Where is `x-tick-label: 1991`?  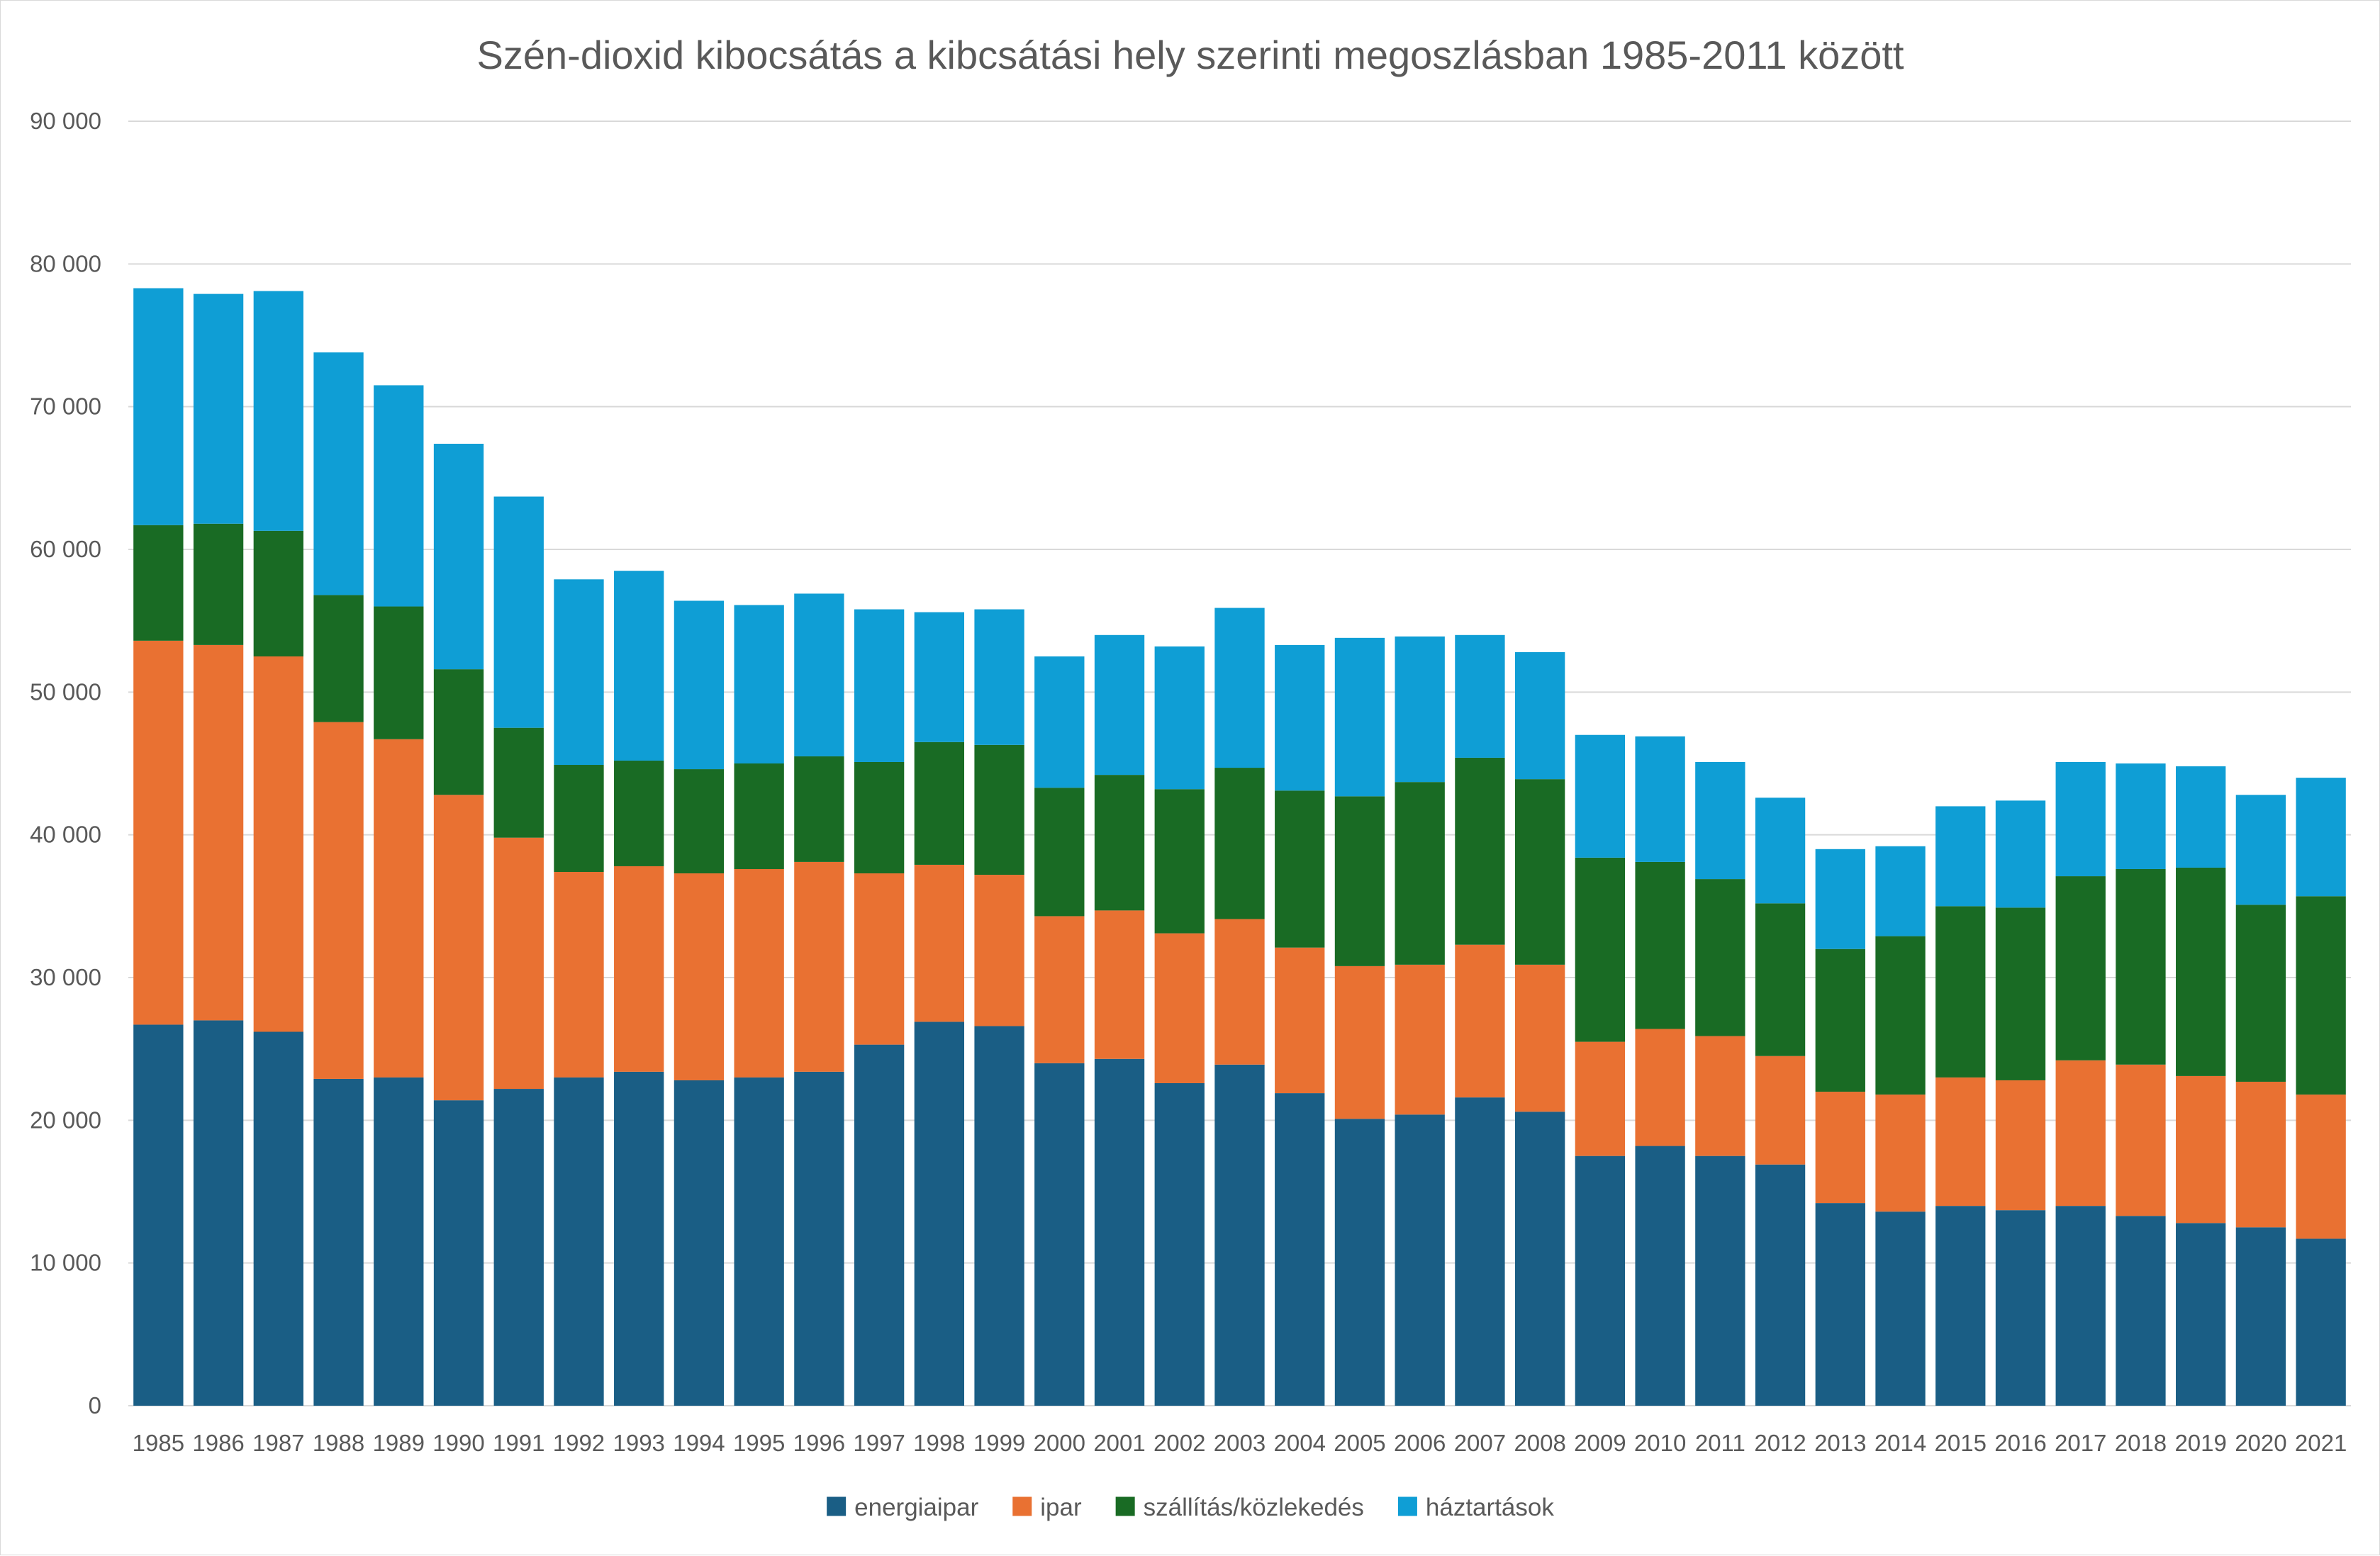 x-tick-label: 1991 is located at coordinates (518, 1443).